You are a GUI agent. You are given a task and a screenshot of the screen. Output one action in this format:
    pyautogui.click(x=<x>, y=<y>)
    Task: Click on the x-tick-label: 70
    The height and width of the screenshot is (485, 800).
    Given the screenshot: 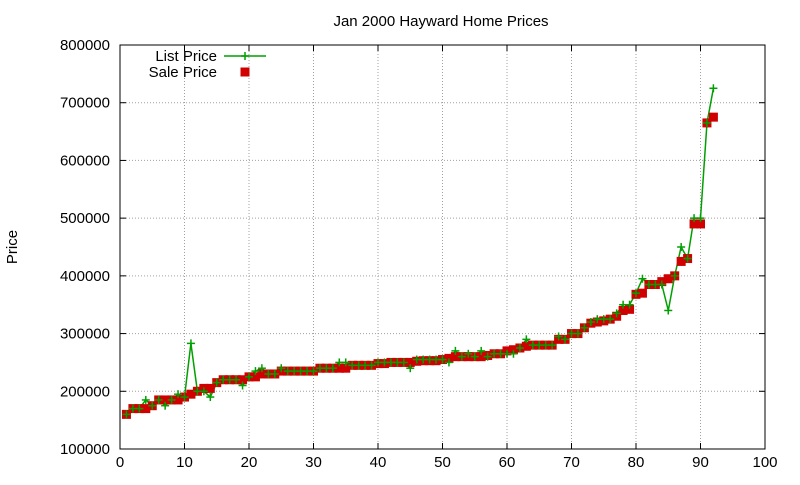 What is the action you would take?
    pyautogui.click(x=571, y=462)
    